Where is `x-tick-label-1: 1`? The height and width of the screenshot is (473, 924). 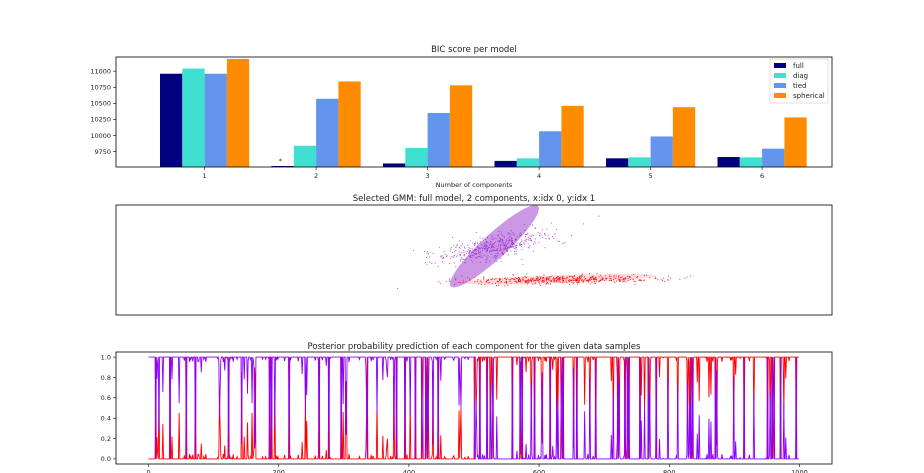
x-tick-label-1: 1 is located at coordinates (205, 176).